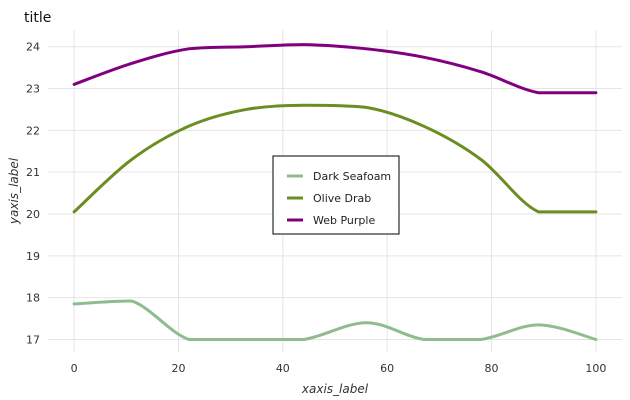 The image size is (630, 400). Describe the element at coordinates (33, 256) in the screenshot. I see `y-tick-label: 19` at that location.